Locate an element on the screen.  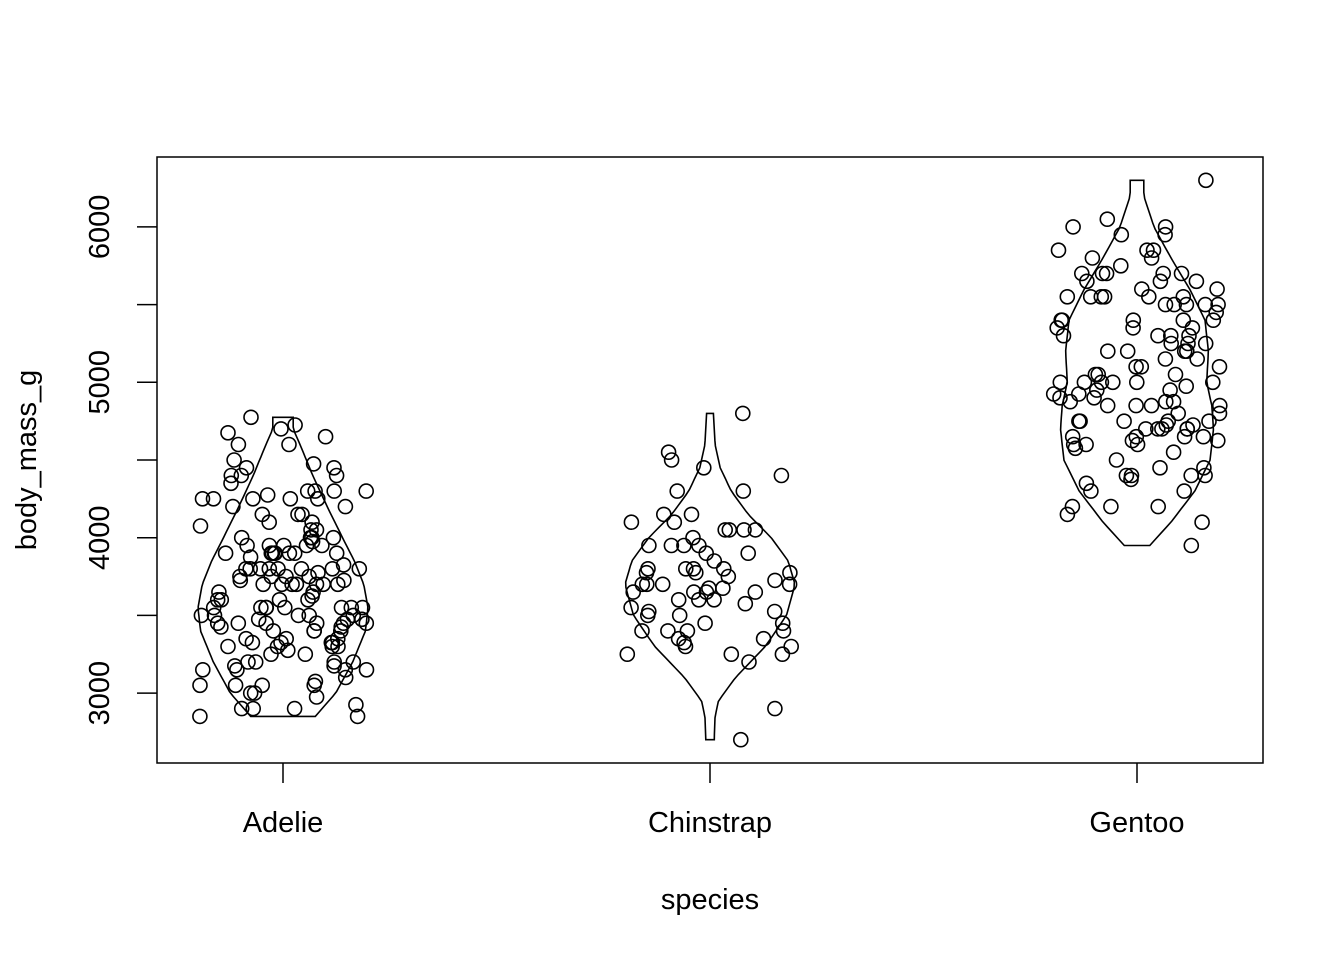
y-tick-label: 4000 is located at coordinates (100, 537).